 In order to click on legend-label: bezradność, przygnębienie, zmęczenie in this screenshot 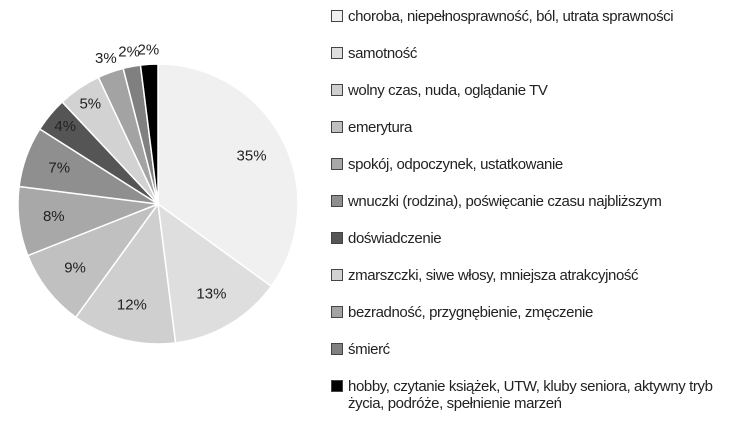, I will do `click(470, 312)`.